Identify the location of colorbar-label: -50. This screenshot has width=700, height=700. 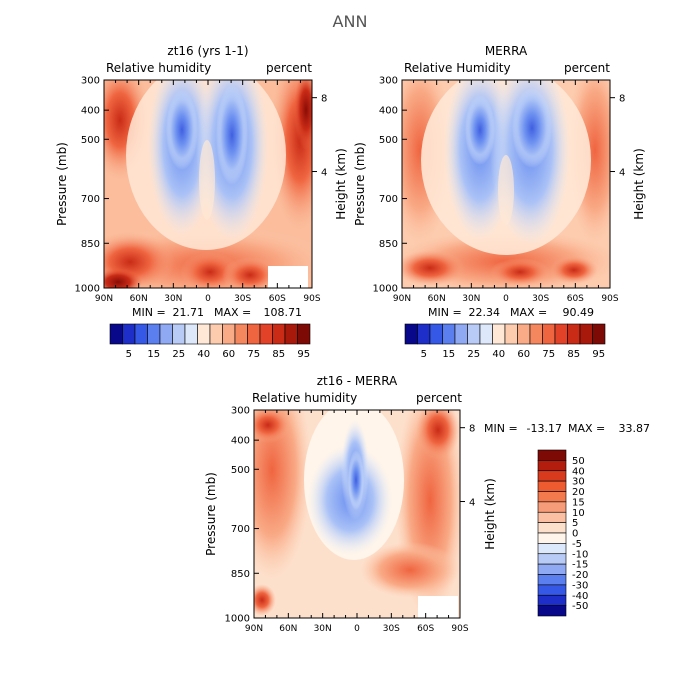
(580, 606).